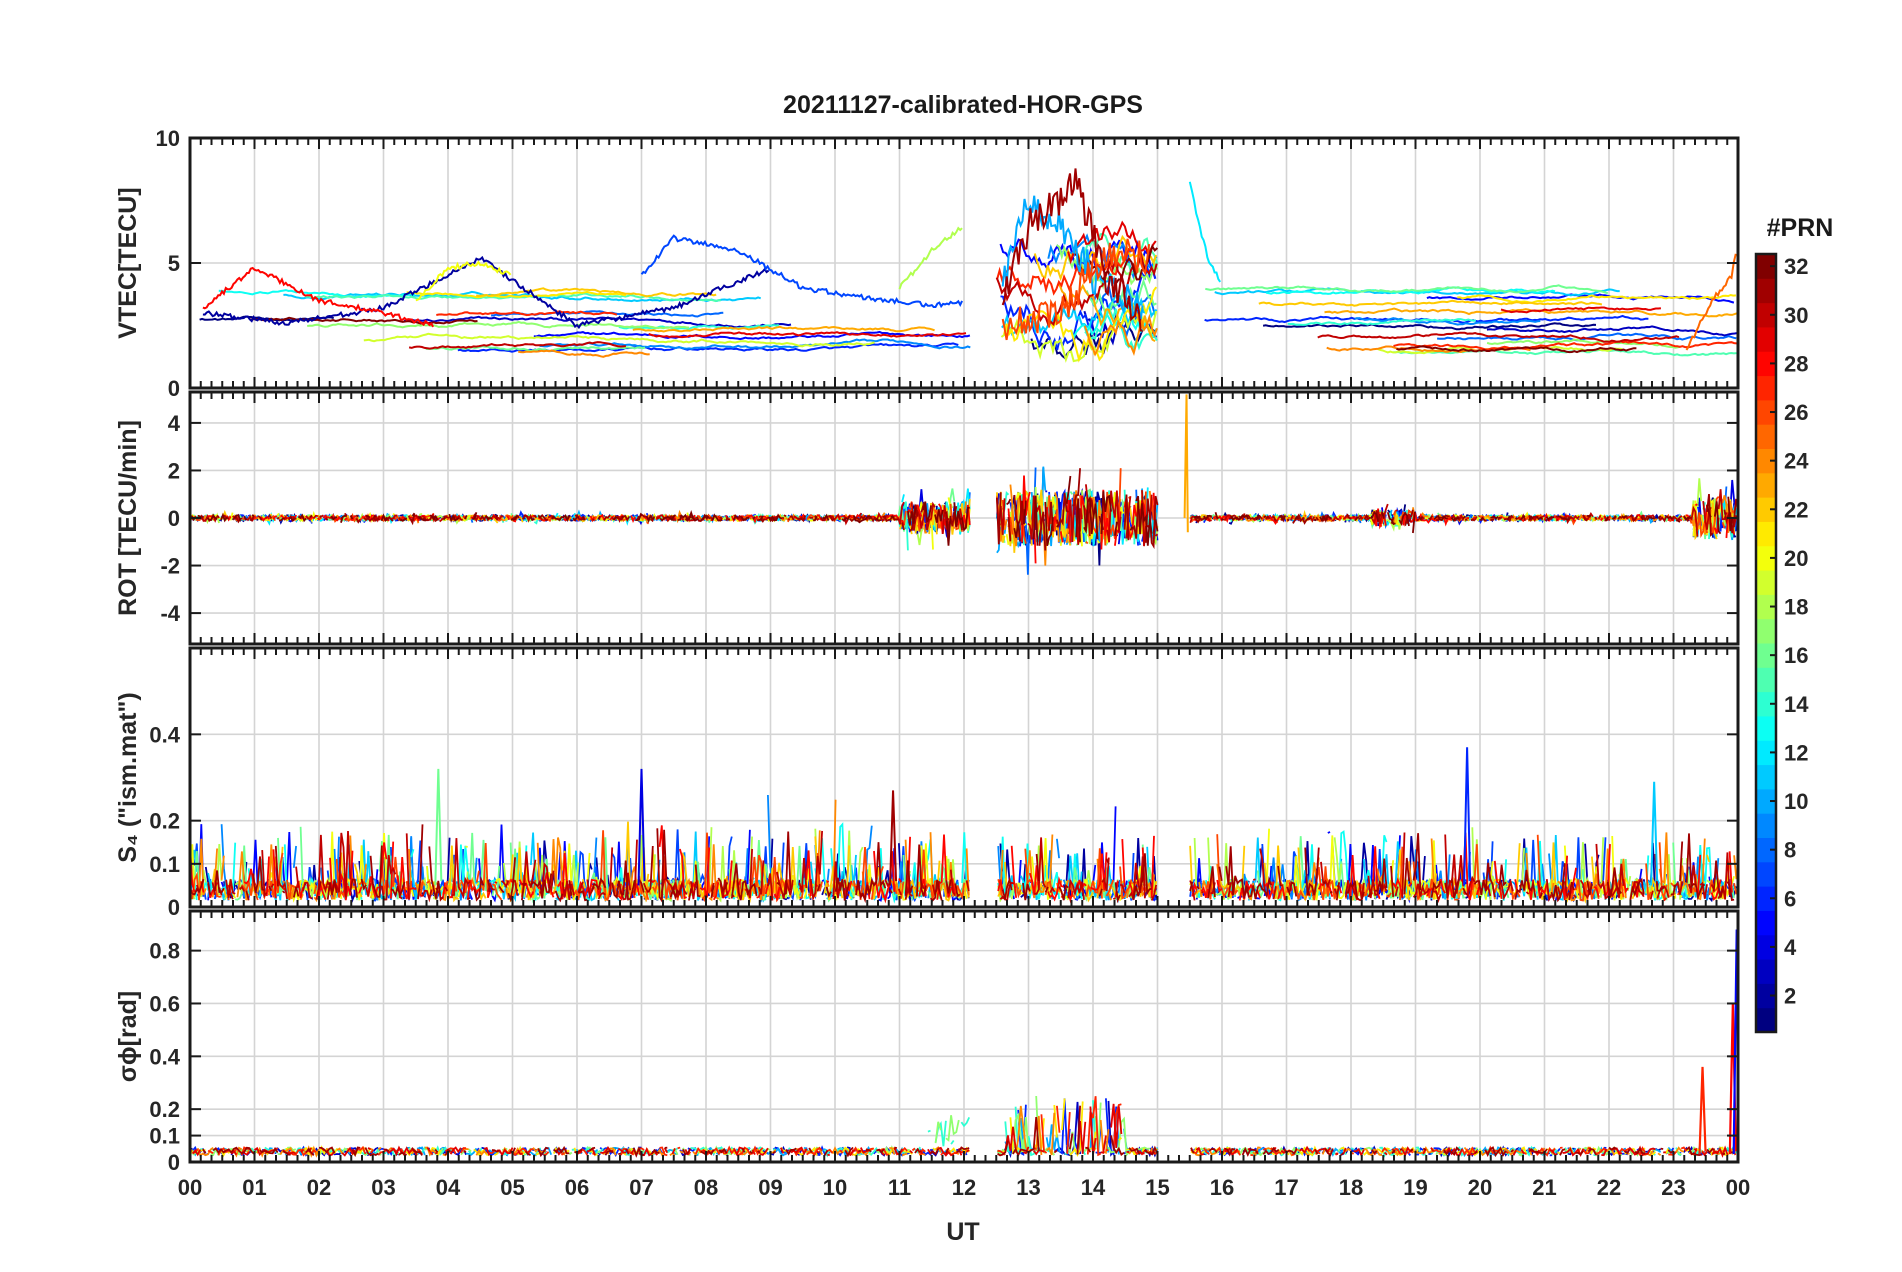 This screenshot has width=1902, height=1272. I want to click on y-tick-label-sigma_phi: 0.4, so click(164, 1056).